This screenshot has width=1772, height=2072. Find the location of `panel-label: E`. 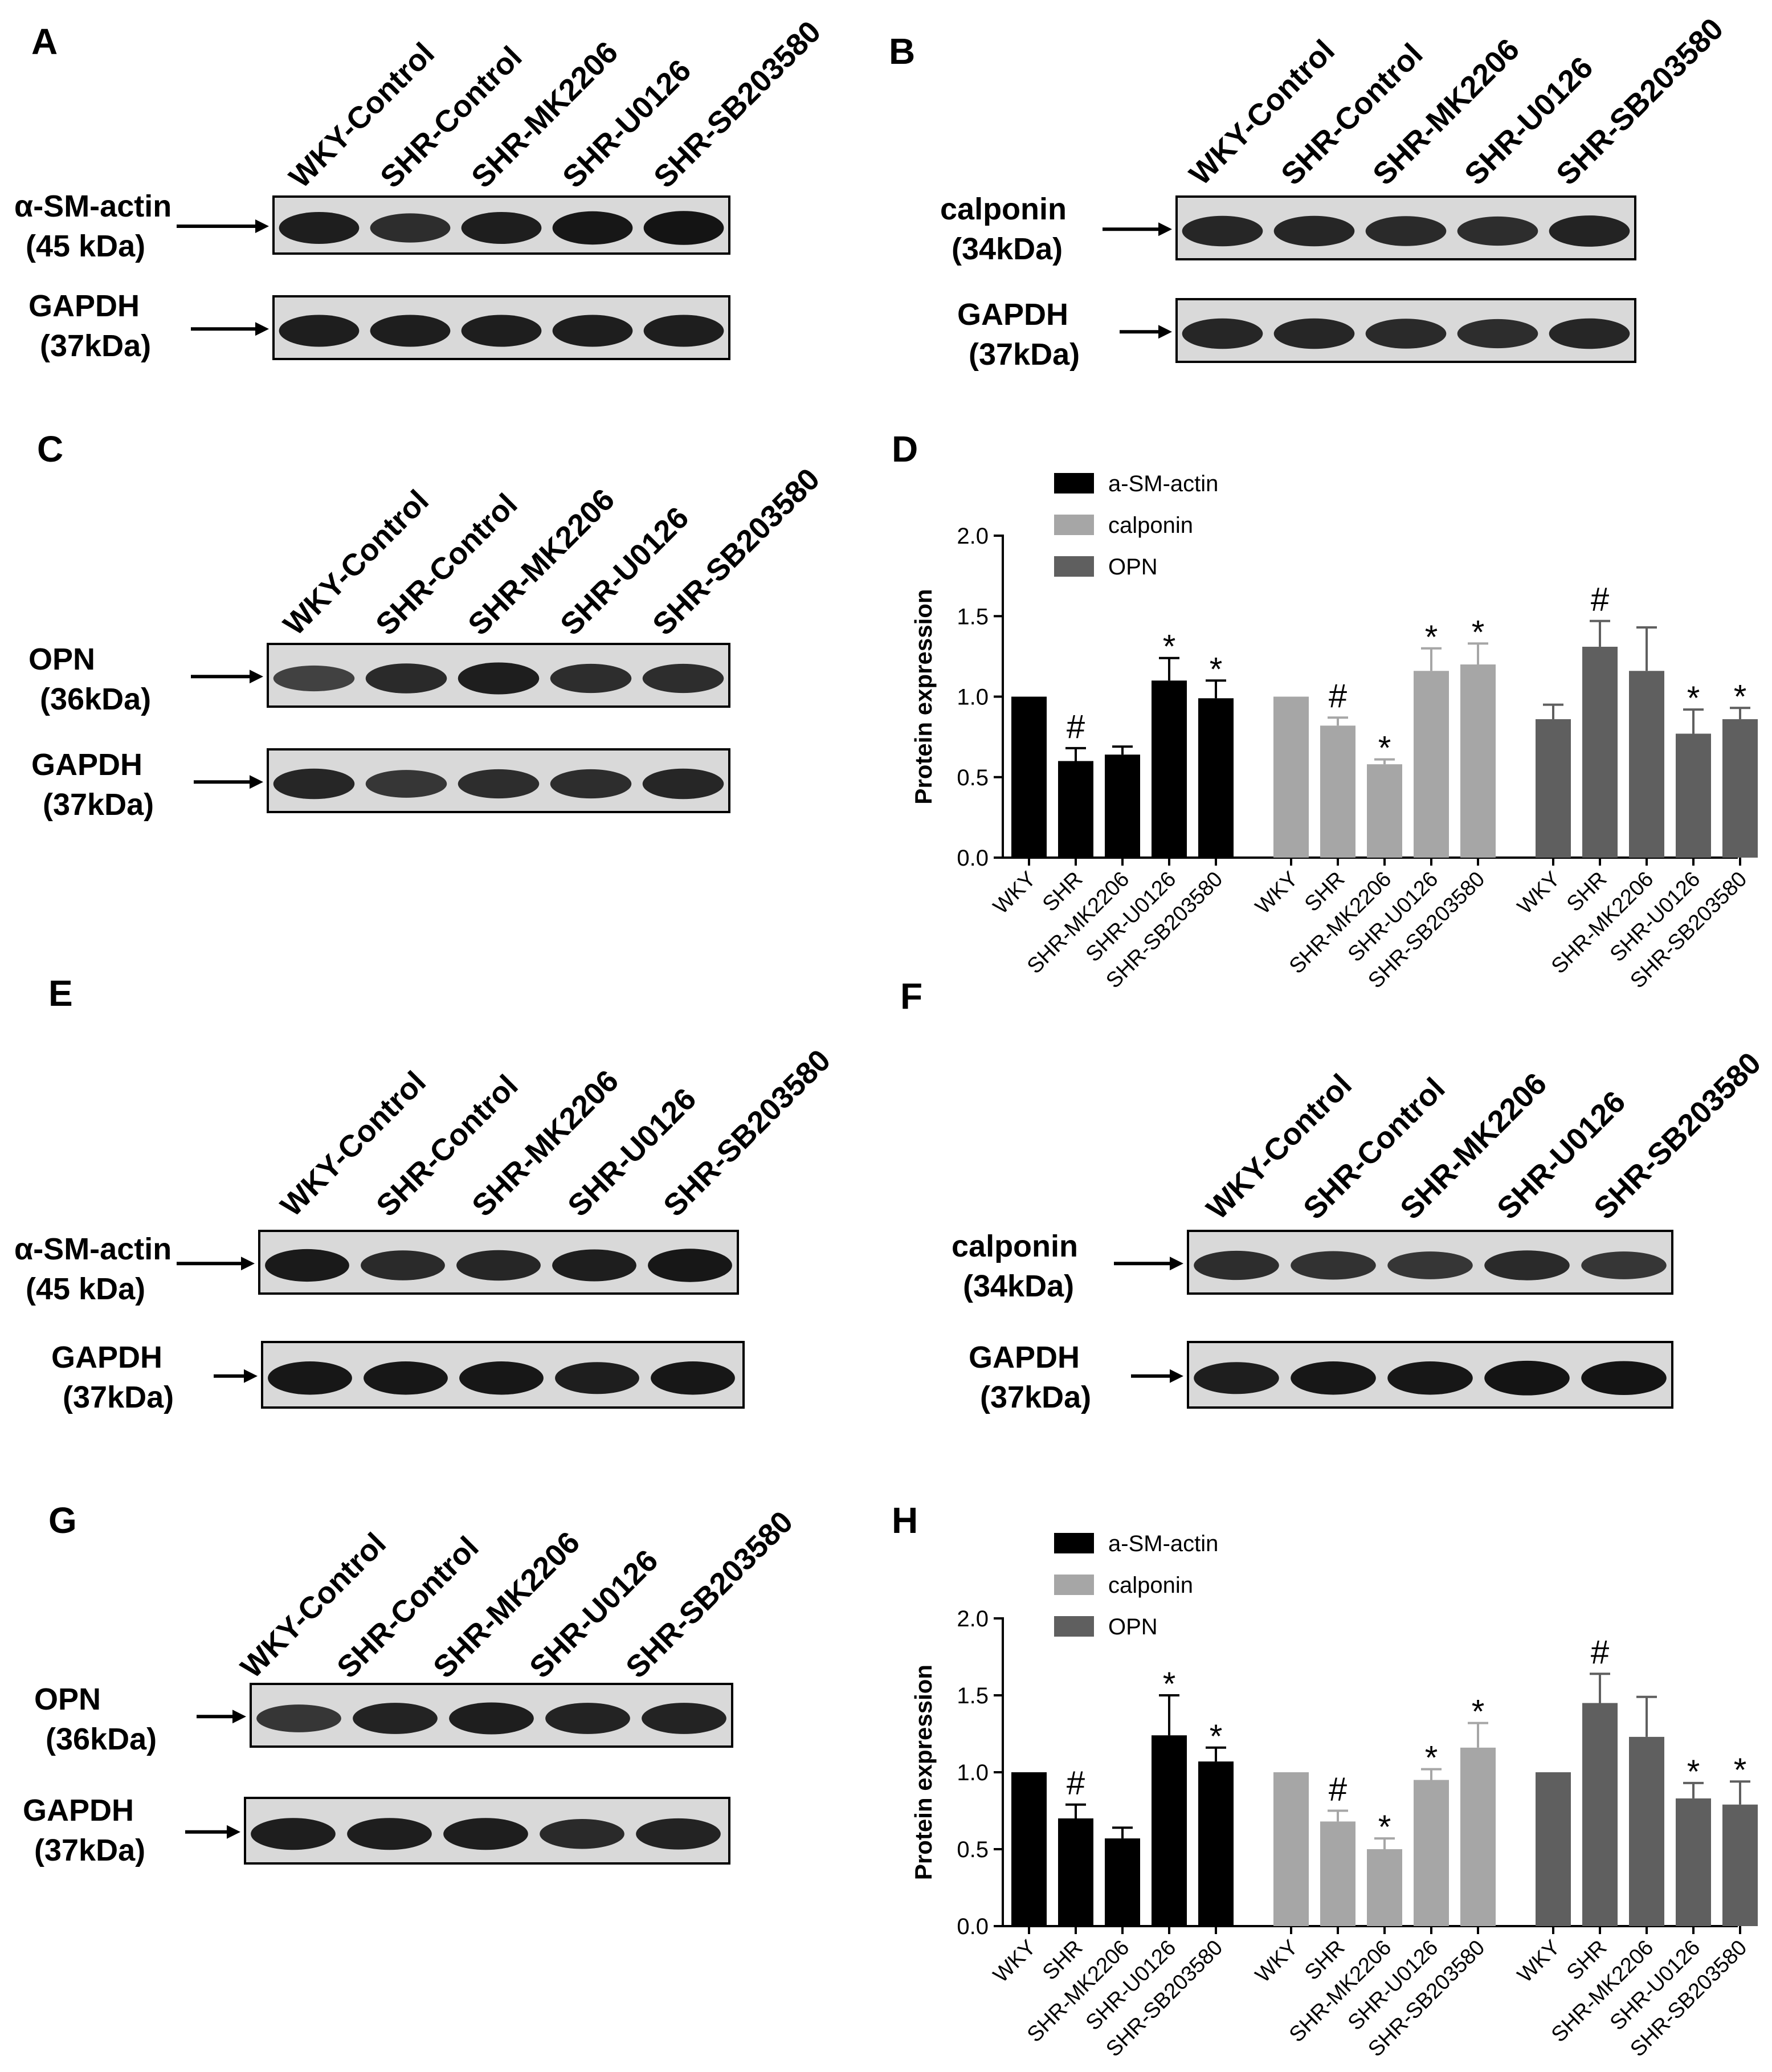

panel-label: E is located at coordinates (61, 994).